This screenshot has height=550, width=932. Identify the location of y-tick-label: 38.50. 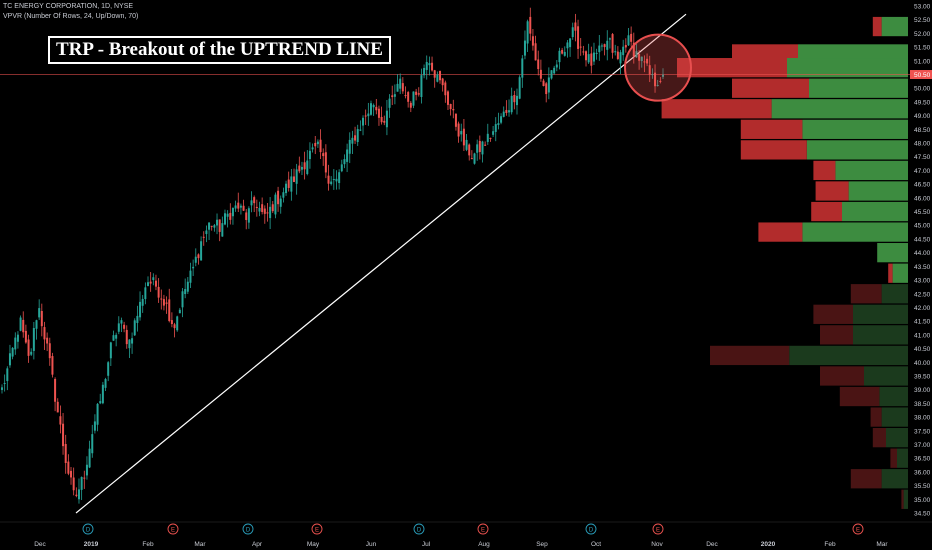
(922, 404).